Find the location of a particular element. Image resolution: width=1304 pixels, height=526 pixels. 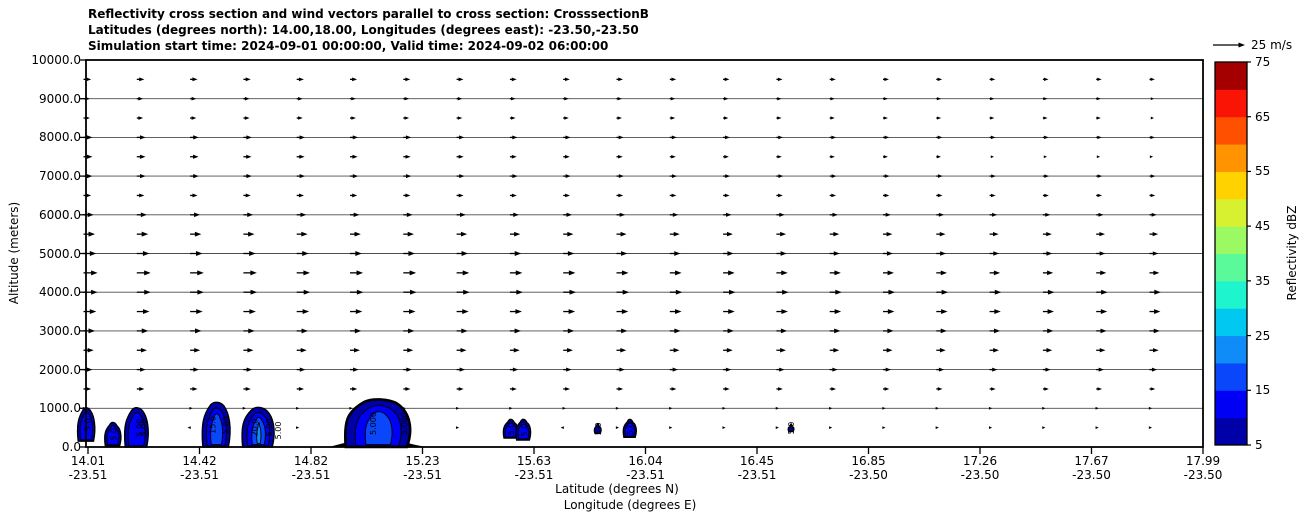

colorbar-tick-label: 25 is located at coordinates (1263, 335).